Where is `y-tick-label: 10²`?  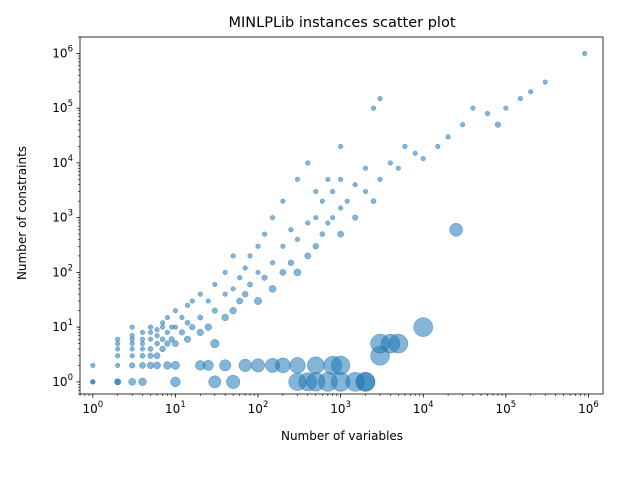 y-tick-label: 10² is located at coordinates (62, 271).